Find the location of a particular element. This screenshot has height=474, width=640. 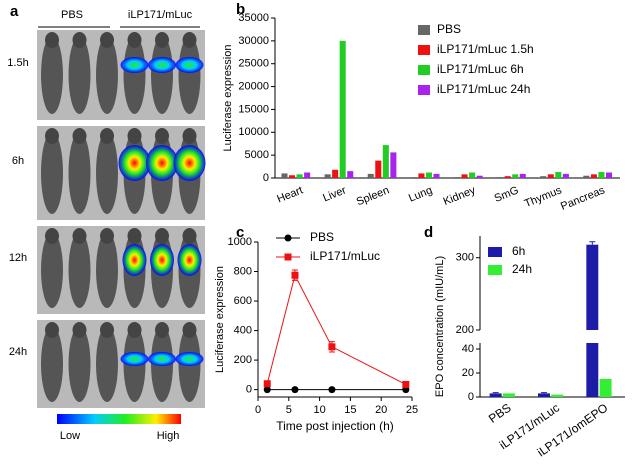

legend-label: iLP171/mLuc 24h is located at coordinates (483, 89).